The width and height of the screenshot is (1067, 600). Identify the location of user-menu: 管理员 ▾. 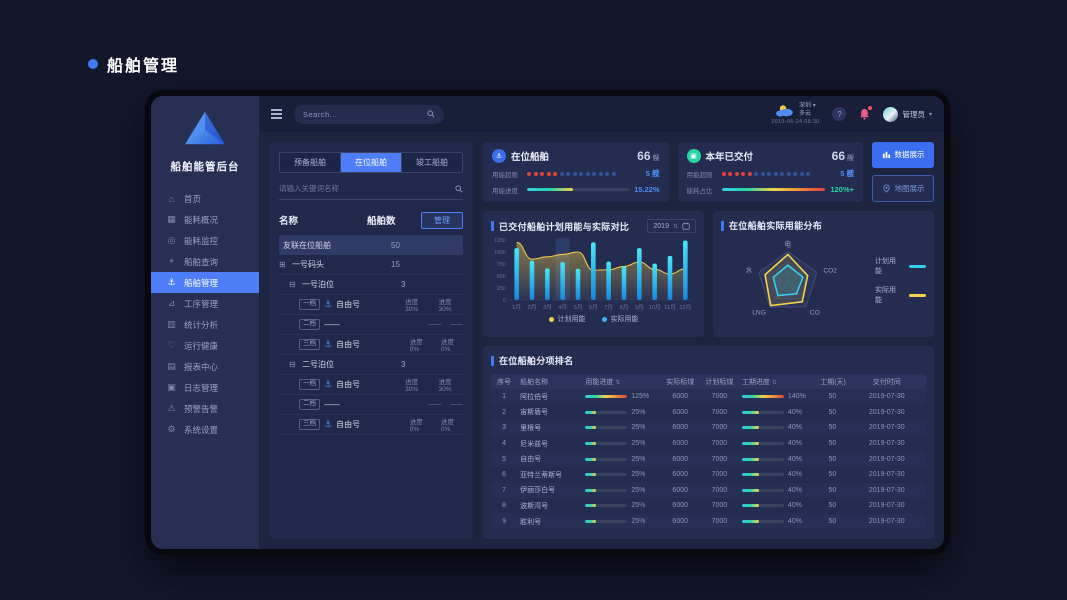
(907, 114).